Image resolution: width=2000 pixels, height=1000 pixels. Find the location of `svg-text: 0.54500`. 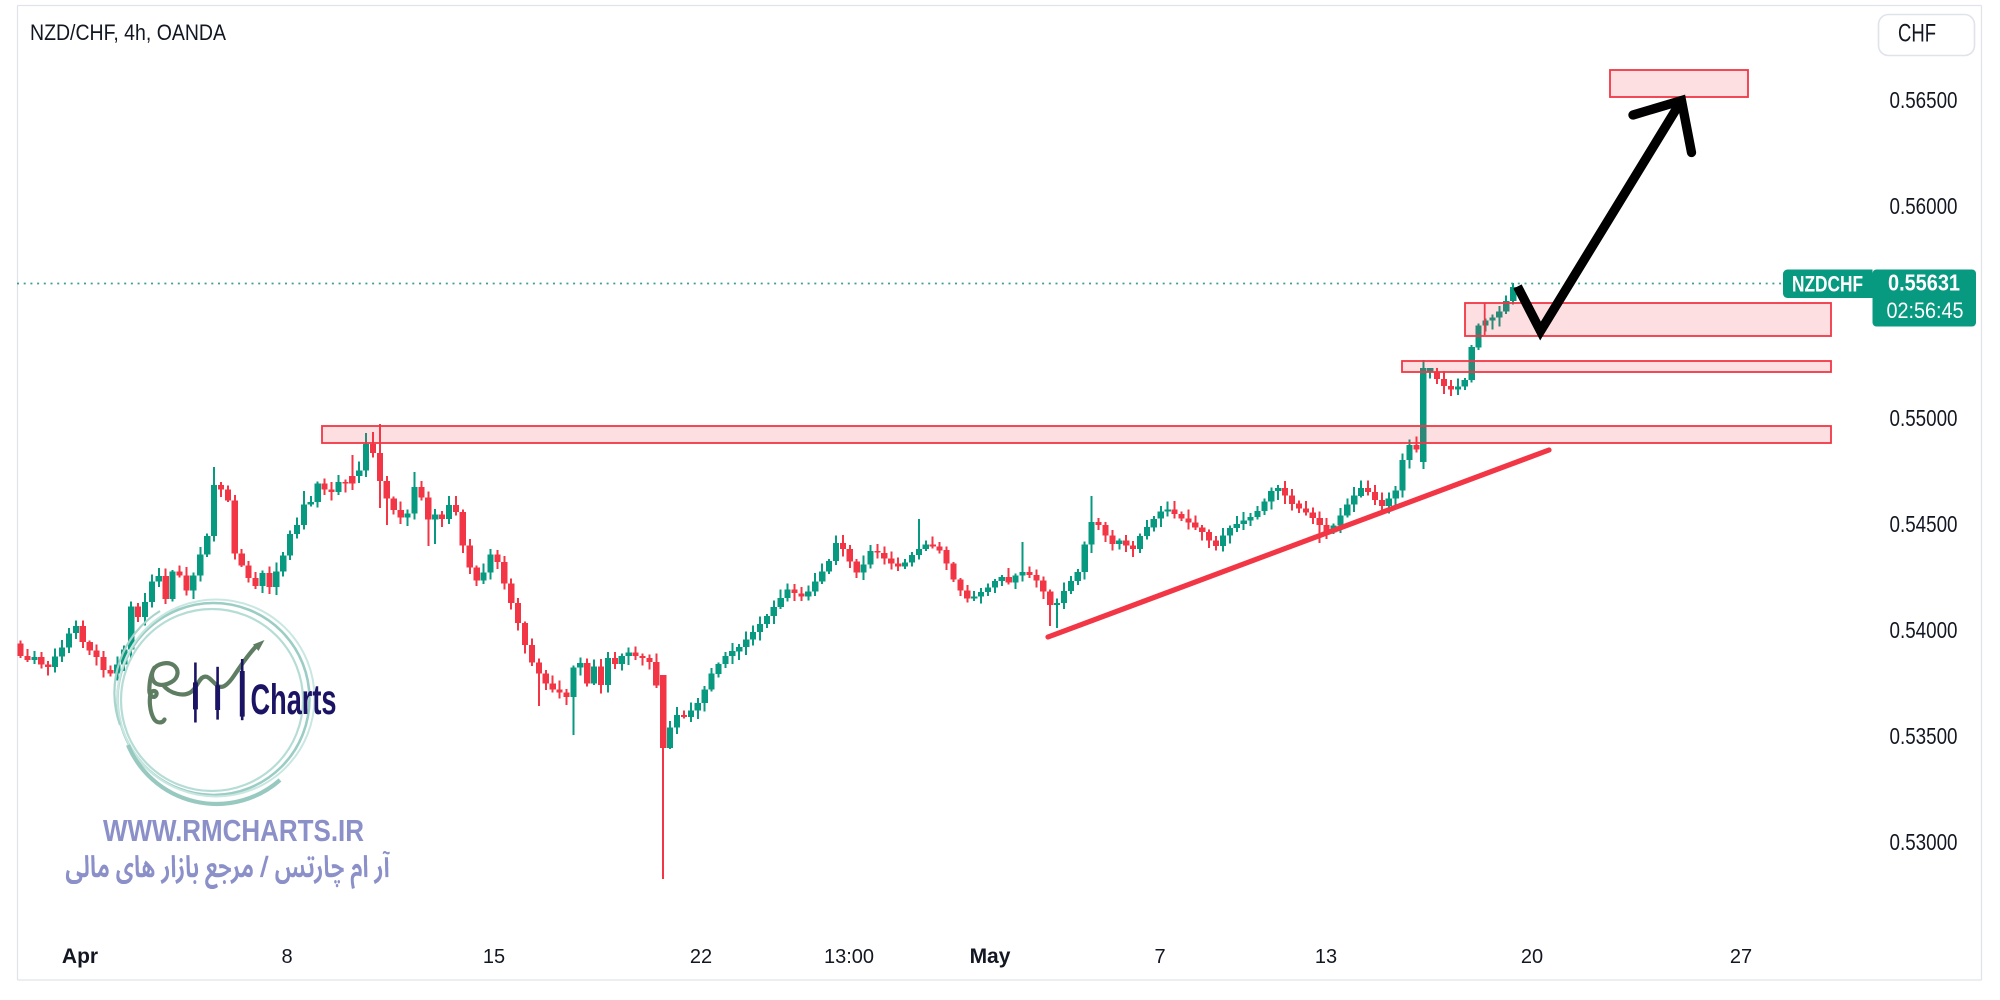

svg-text: 0.54500 is located at coordinates (1924, 524).